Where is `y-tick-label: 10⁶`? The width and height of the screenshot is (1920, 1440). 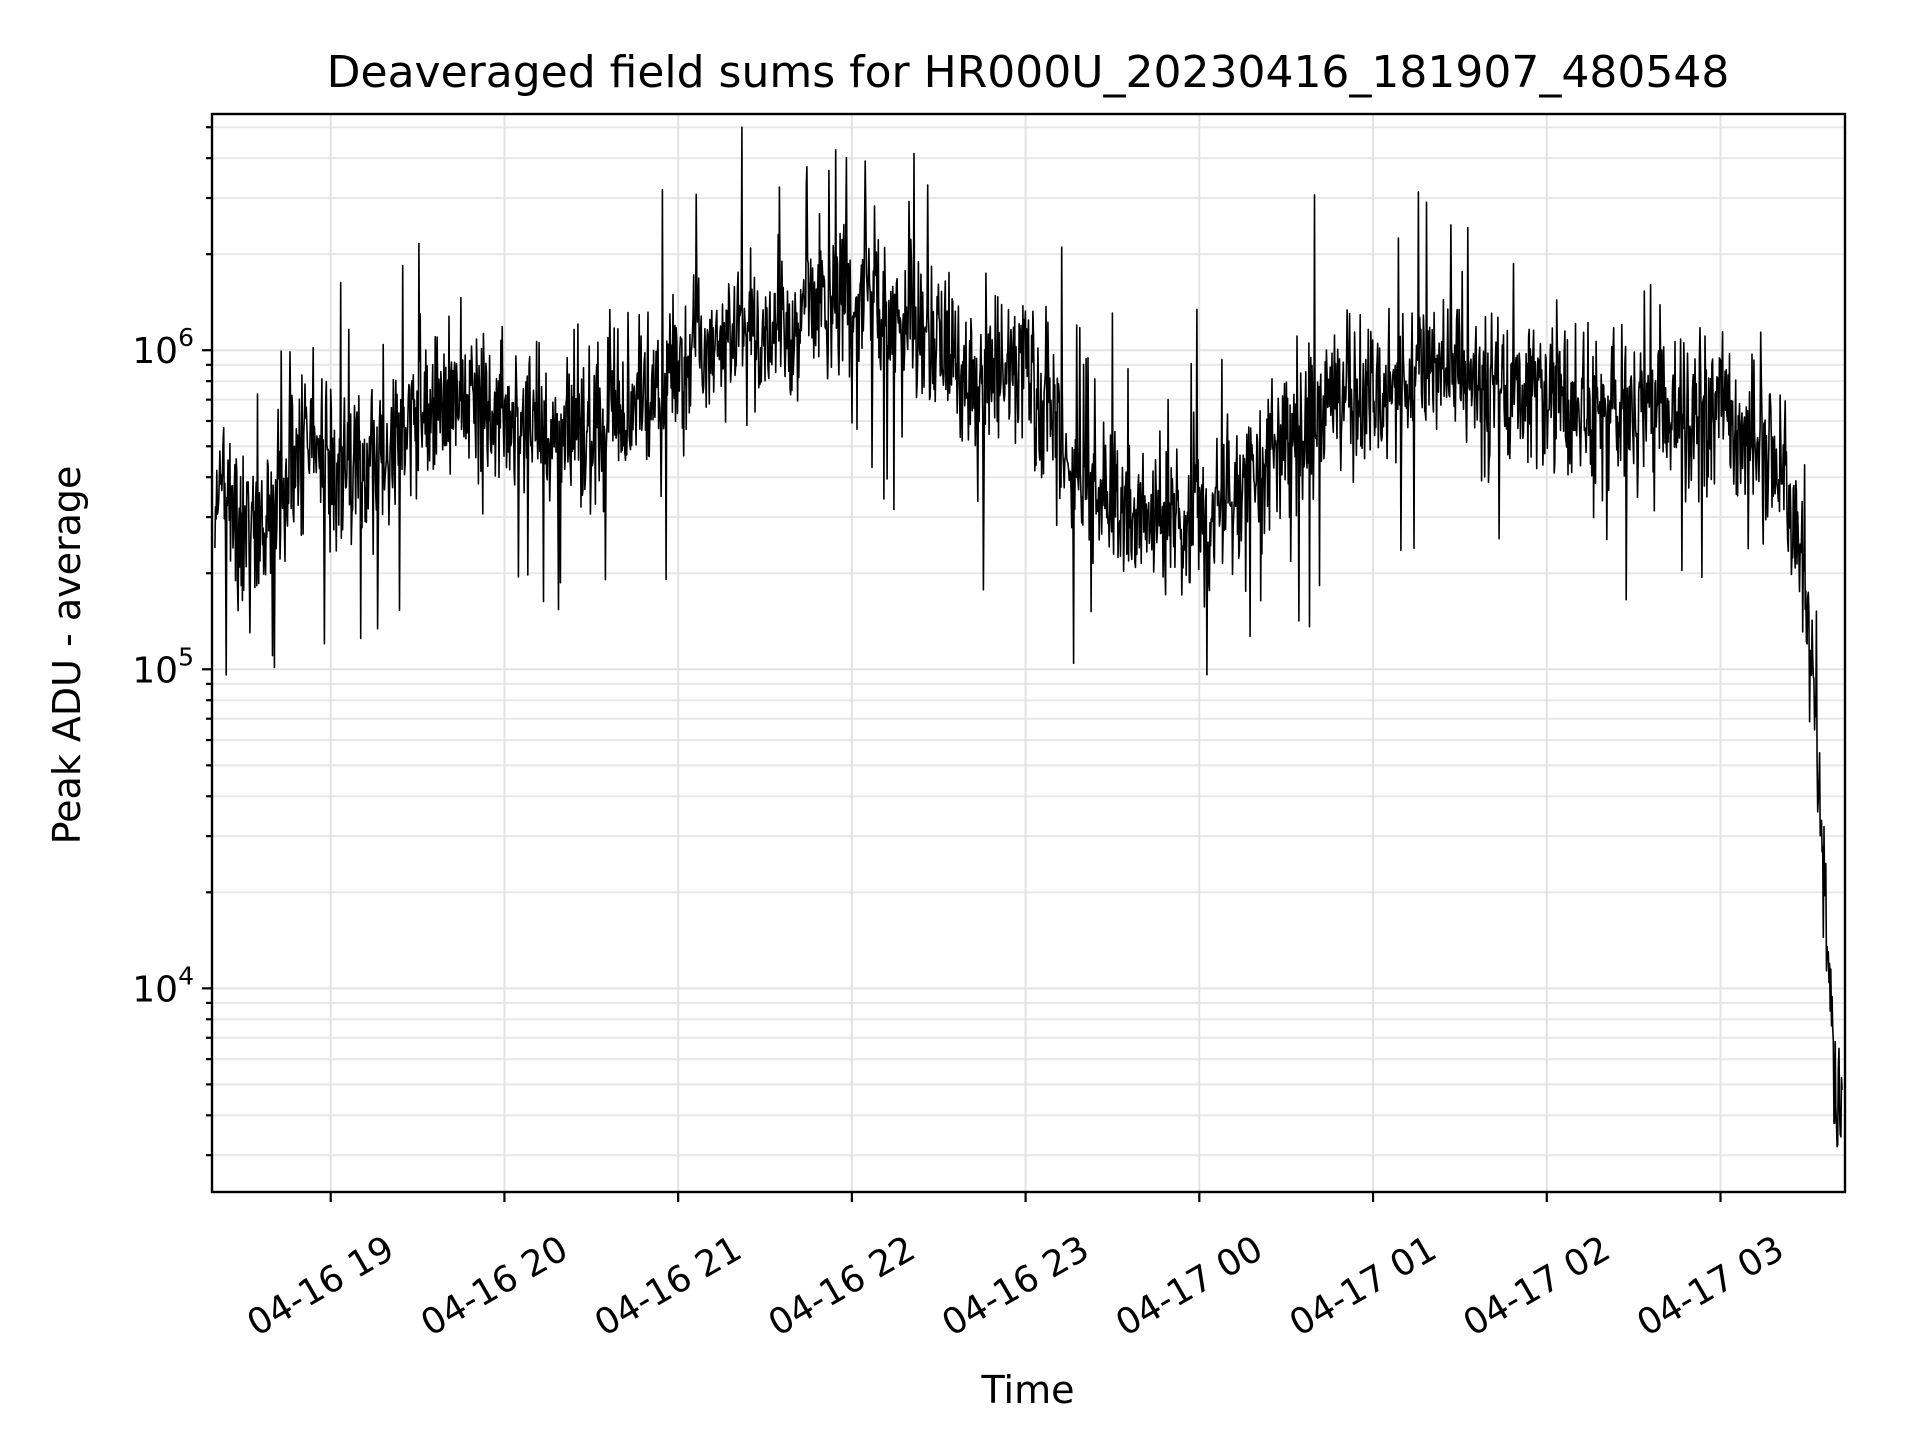 y-tick-label: 10⁶ is located at coordinates (163, 347).